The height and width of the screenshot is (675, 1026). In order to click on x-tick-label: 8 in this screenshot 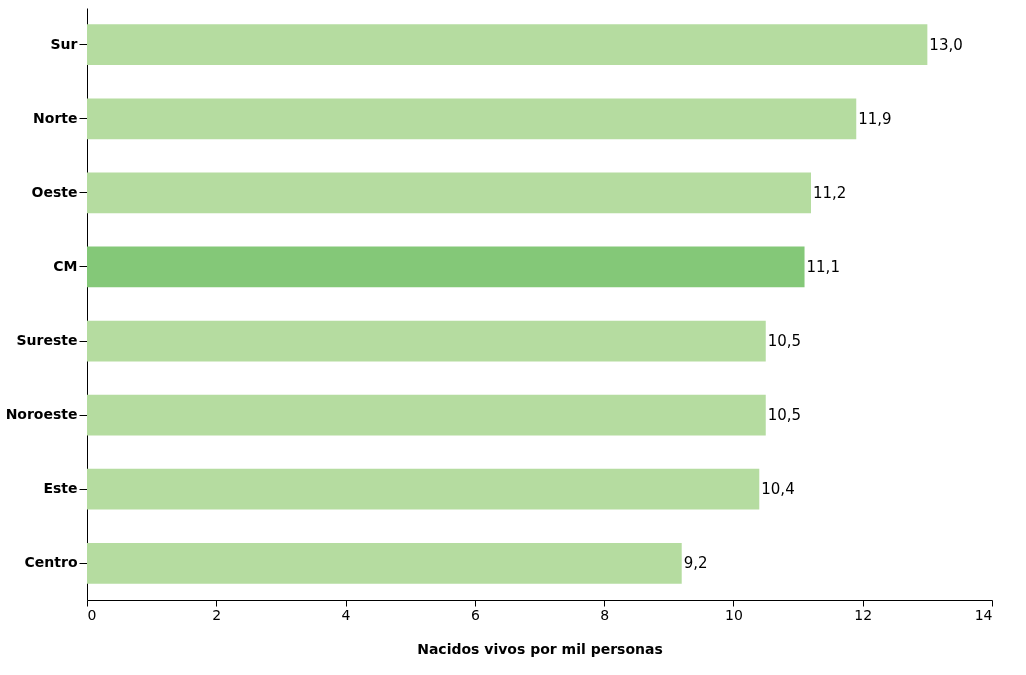, I will do `click(605, 614)`.